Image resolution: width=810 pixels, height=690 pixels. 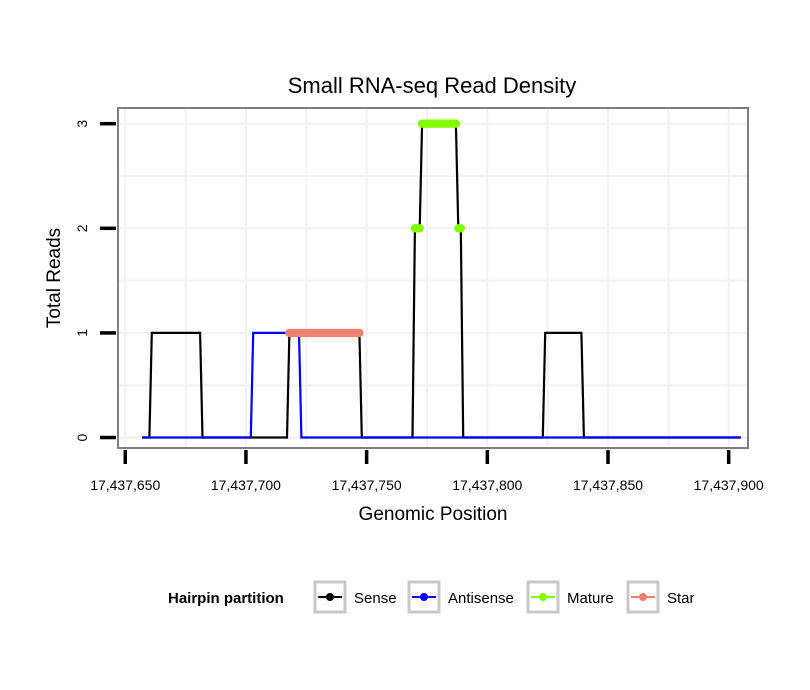 I want to click on y-axis: 0 1 2 3, so click(x=95, y=280).